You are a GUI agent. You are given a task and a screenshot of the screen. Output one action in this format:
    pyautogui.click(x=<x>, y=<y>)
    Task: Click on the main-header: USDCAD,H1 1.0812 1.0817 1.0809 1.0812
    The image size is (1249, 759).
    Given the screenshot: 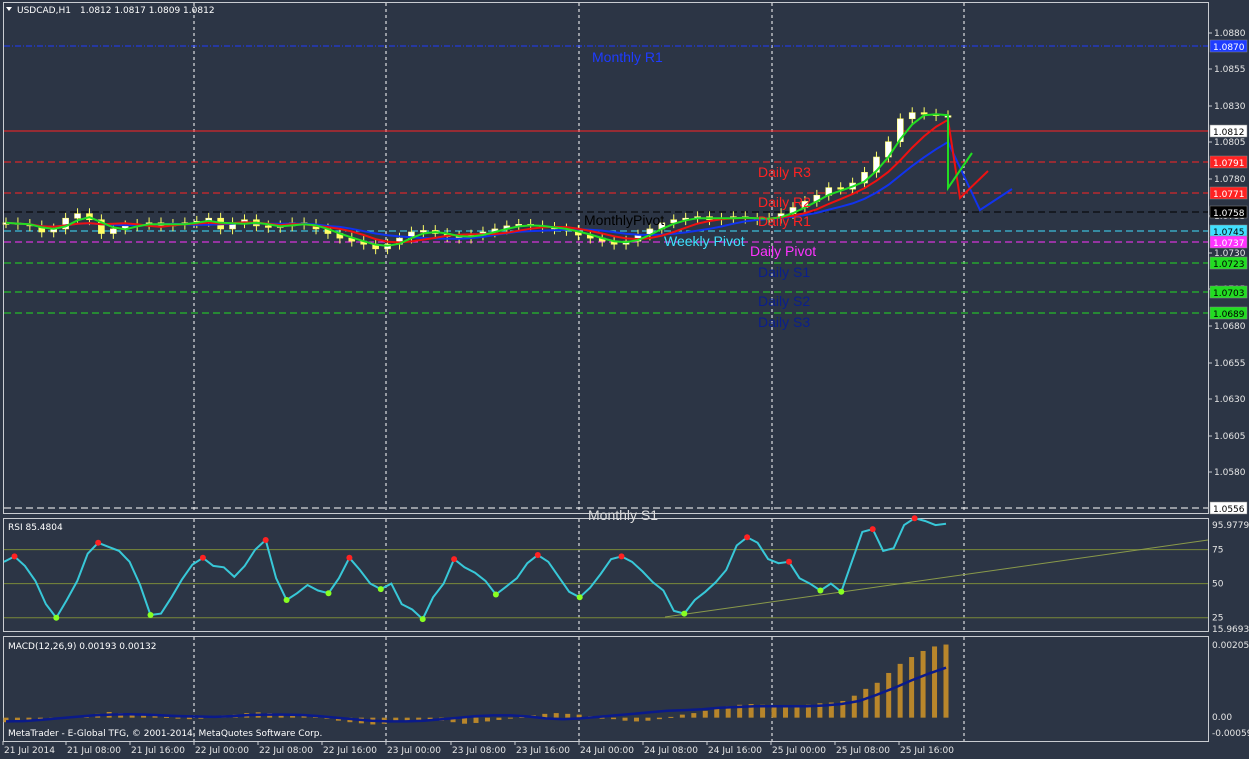 What is the action you would take?
    pyautogui.click(x=110, y=11)
    